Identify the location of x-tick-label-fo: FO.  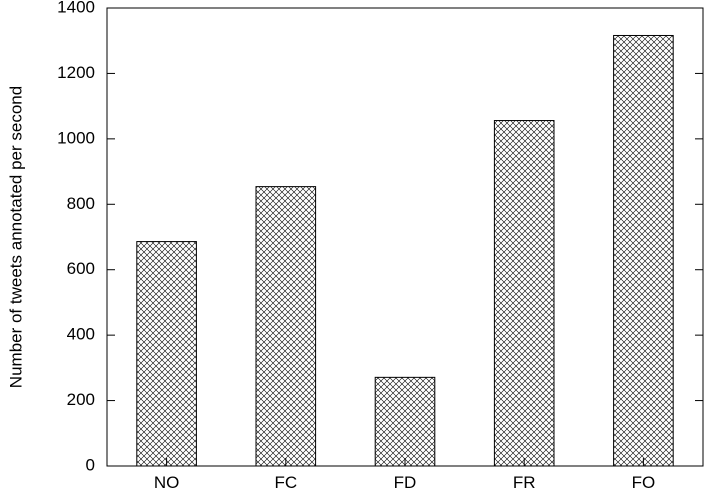
(644, 482).